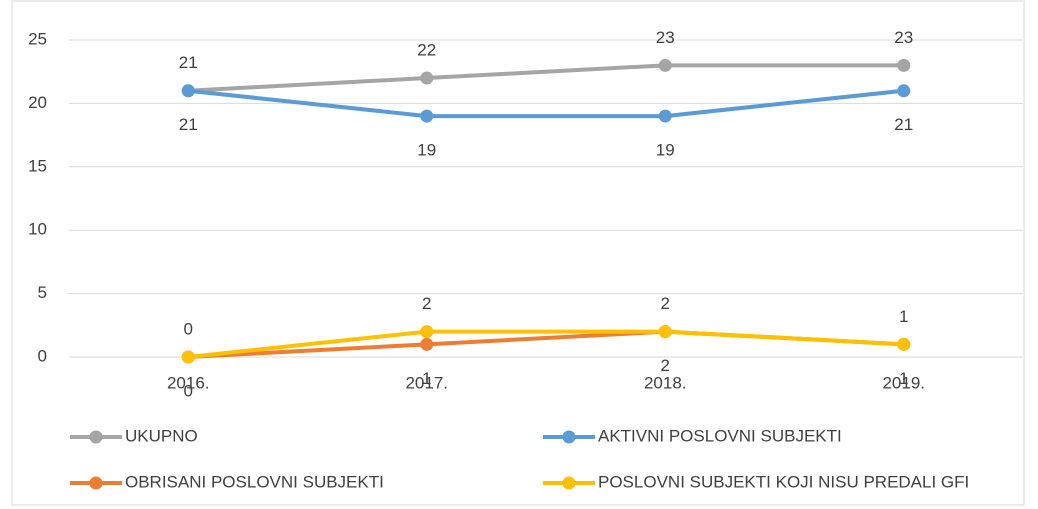 This screenshot has height=509, width=1038. What do you see at coordinates (161, 435) in the screenshot?
I see `legend-label: UKUPNO` at bounding box center [161, 435].